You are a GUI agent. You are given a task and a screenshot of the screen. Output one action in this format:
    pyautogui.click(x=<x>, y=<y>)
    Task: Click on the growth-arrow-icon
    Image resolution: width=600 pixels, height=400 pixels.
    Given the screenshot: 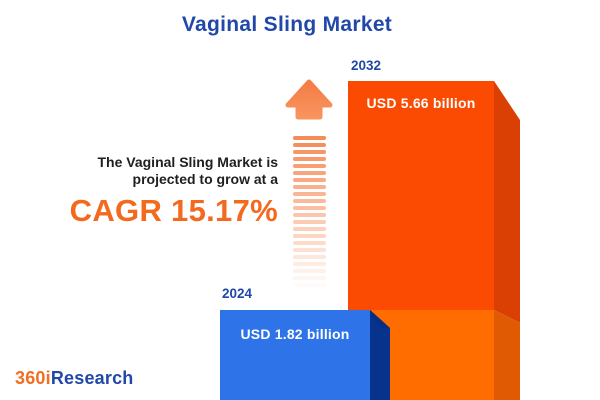 What is the action you would take?
    pyautogui.click(x=309, y=185)
    